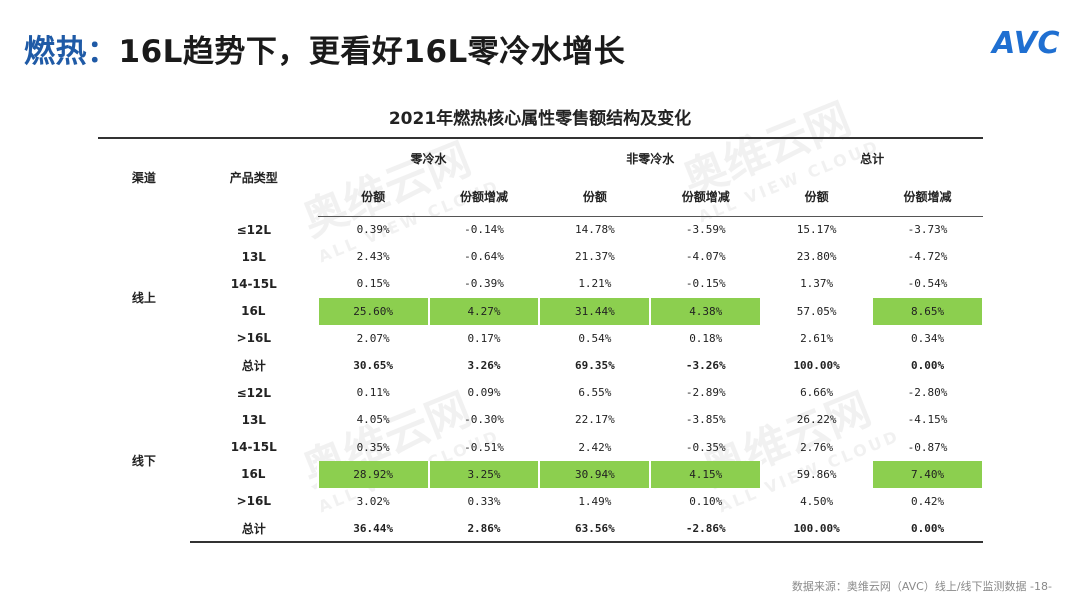  I want to click on value-cell: 3.25%, so click(484, 474).